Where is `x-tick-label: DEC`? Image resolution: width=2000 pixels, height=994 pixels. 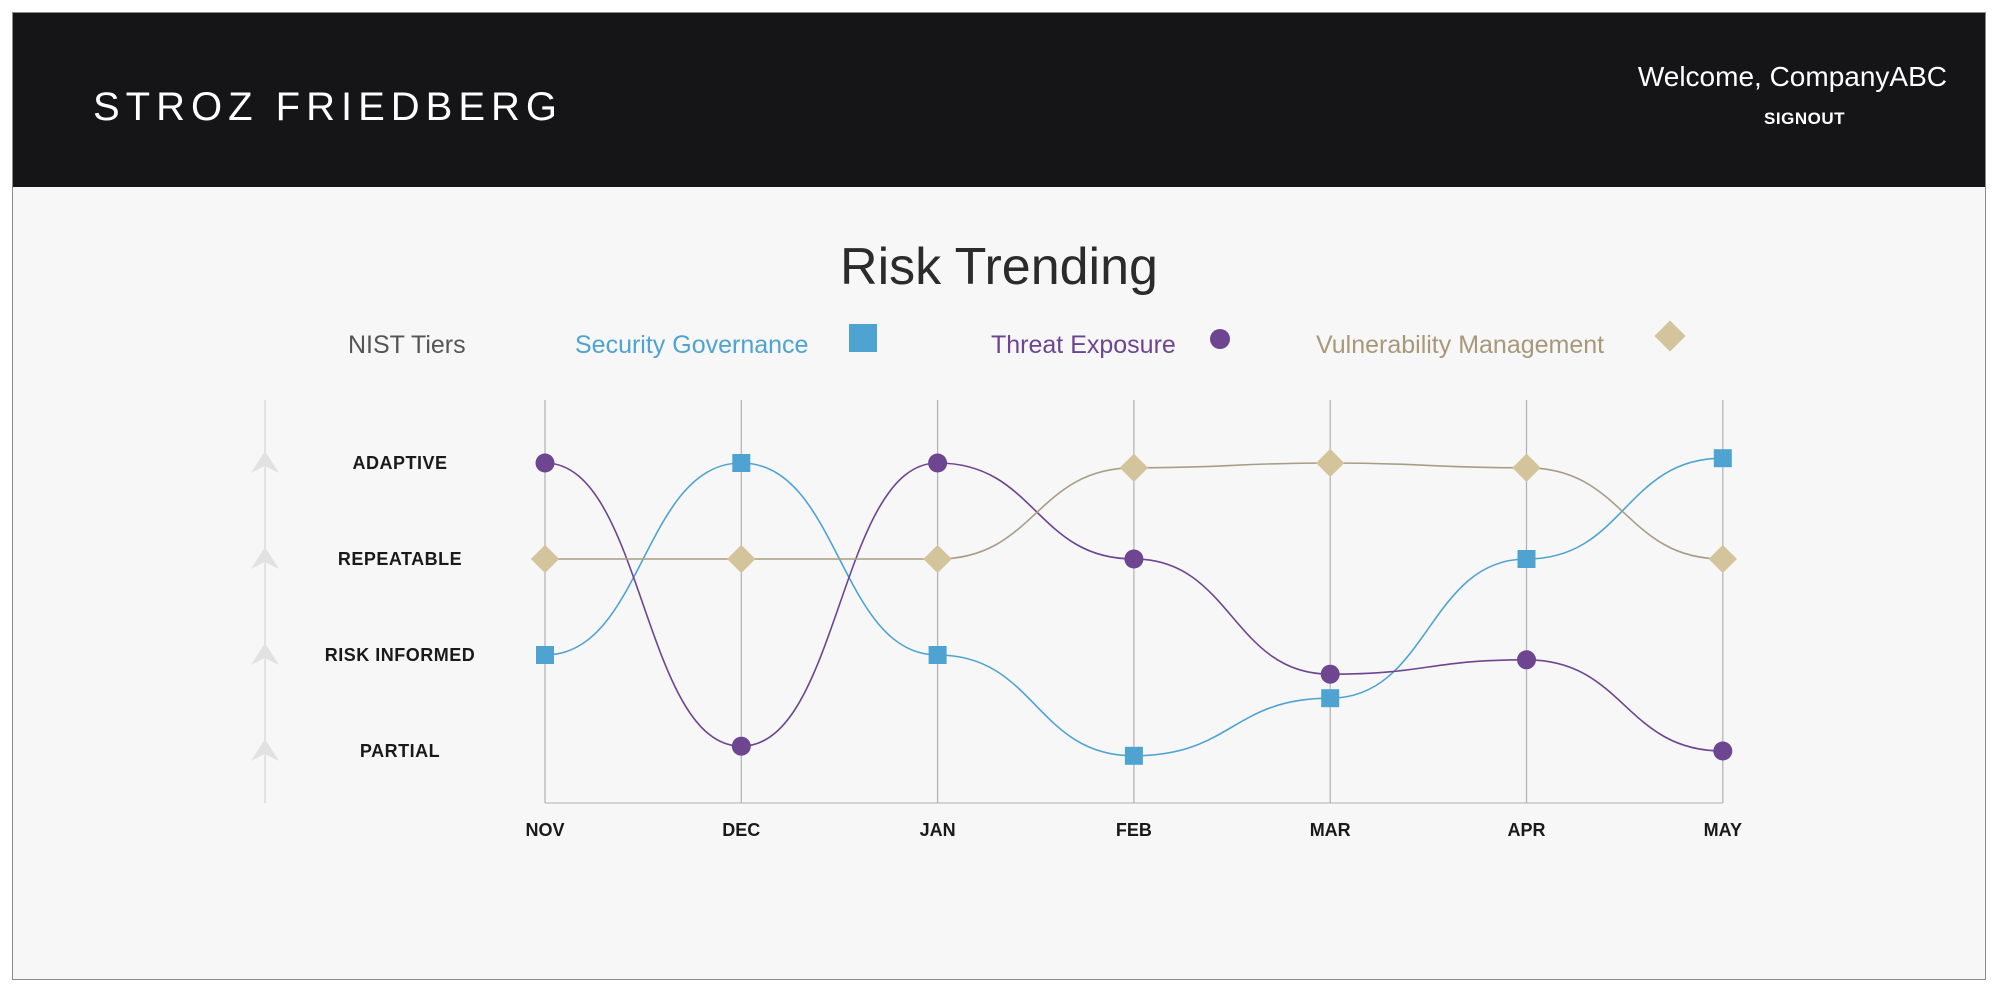
x-tick-label: DEC is located at coordinates (741, 830).